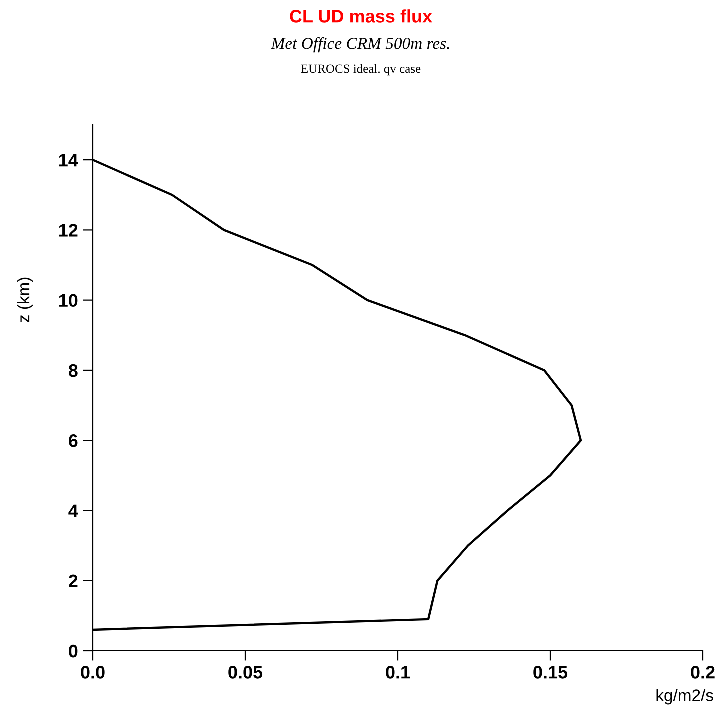 This screenshot has width=722, height=711. Describe the element at coordinates (93, 672) in the screenshot. I see `x-tick-label: 0.0` at that location.